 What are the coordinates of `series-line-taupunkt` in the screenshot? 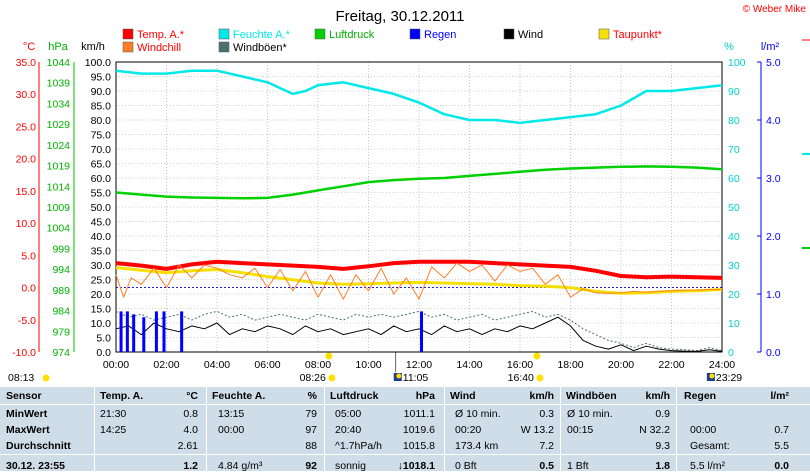 It's located at (419, 280).